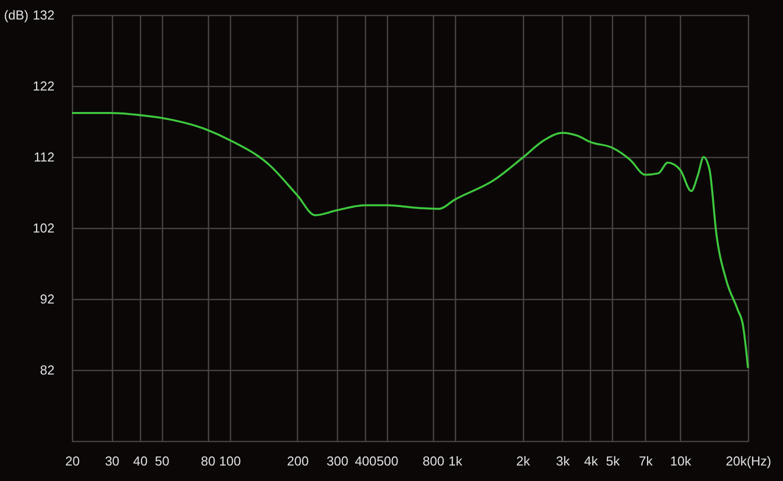 This screenshot has width=783, height=481. I want to click on x-tick-label: 4k, so click(591, 461).